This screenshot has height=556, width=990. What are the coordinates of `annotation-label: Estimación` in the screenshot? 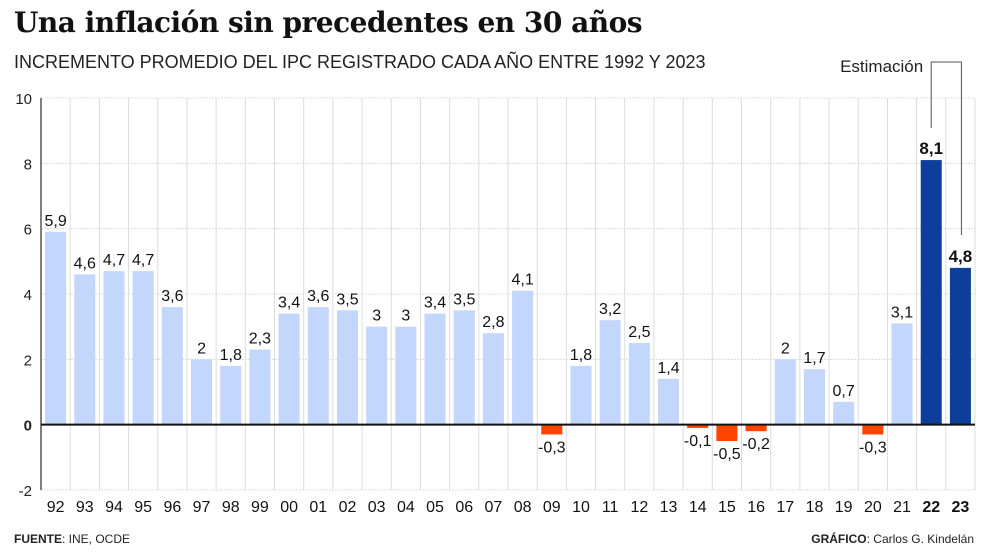 It's located at (881, 66).